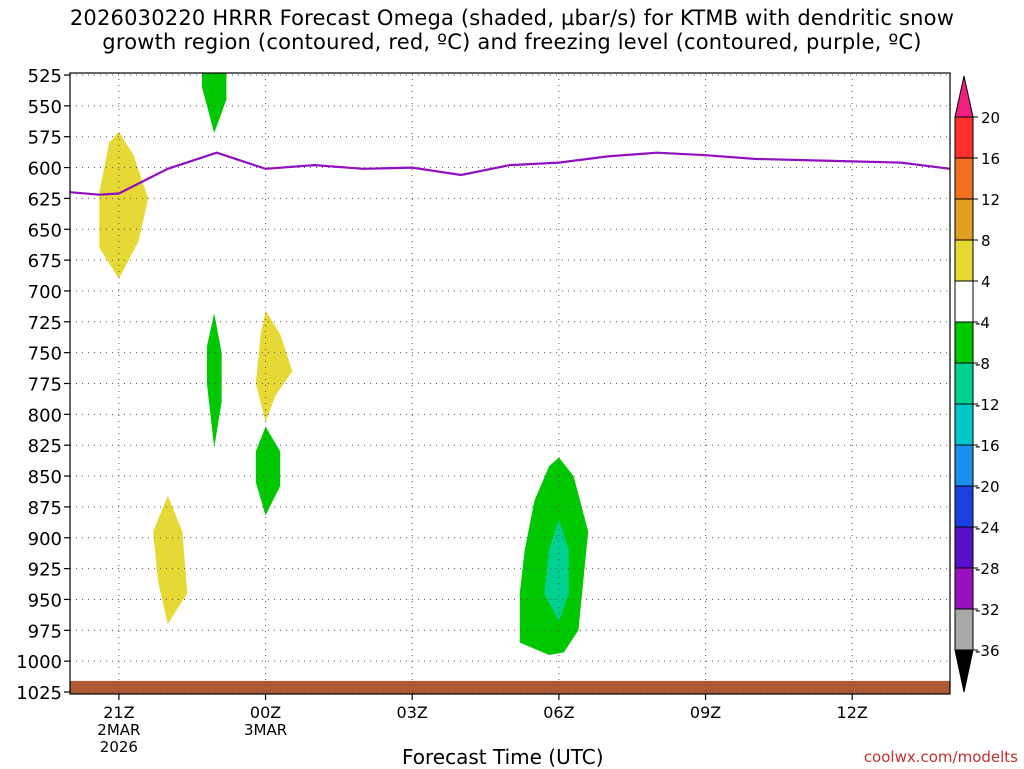  Describe the element at coordinates (990, 118) in the screenshot. I see `colorbar-label: 20` at that location.